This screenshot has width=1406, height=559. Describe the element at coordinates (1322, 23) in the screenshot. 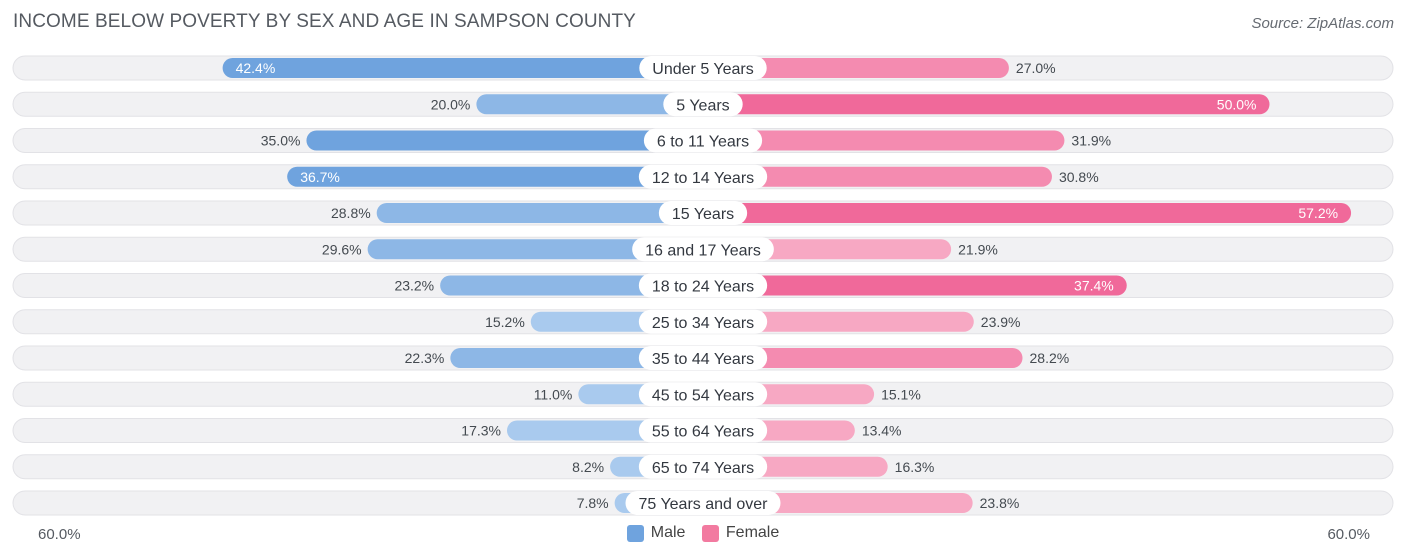

I see `source-credit: Source: ZipAtlas.com` at that location.